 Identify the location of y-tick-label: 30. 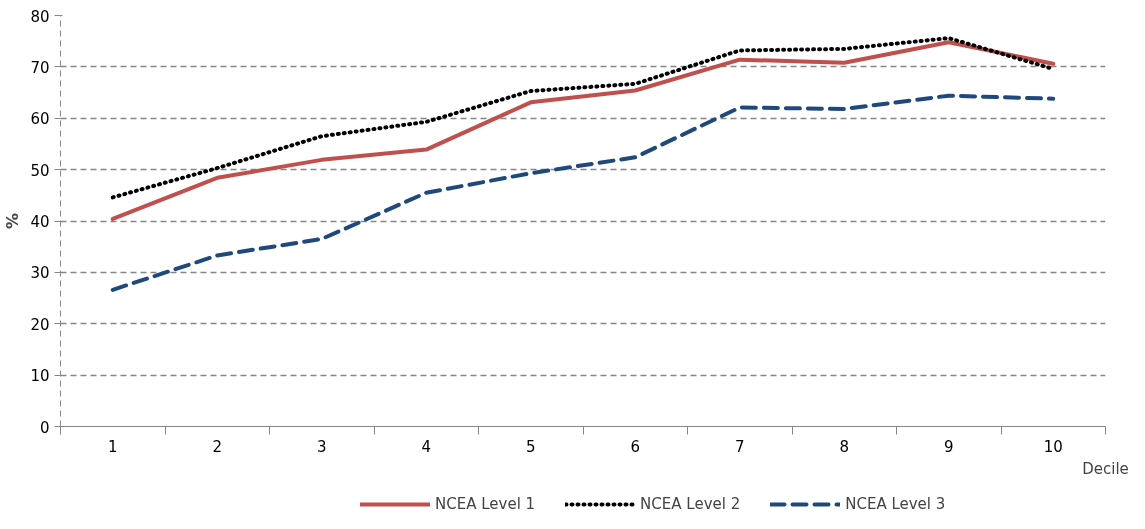
(40, 273).